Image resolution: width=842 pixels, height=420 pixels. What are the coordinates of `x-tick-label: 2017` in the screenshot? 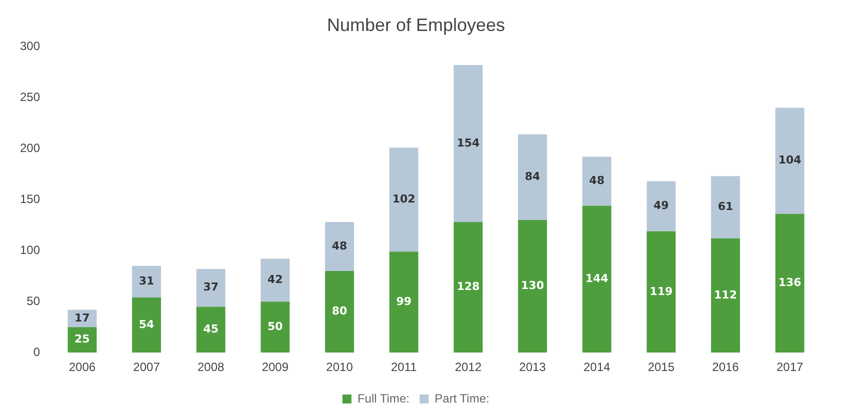 It's located at (790, 367).